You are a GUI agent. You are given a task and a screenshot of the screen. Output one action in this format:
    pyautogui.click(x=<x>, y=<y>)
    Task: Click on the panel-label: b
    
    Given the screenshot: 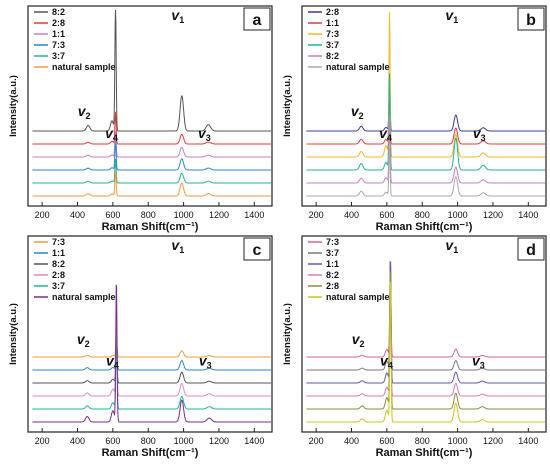 What is the action you would take?
    pyautogui.click(x=531, y=20)
    